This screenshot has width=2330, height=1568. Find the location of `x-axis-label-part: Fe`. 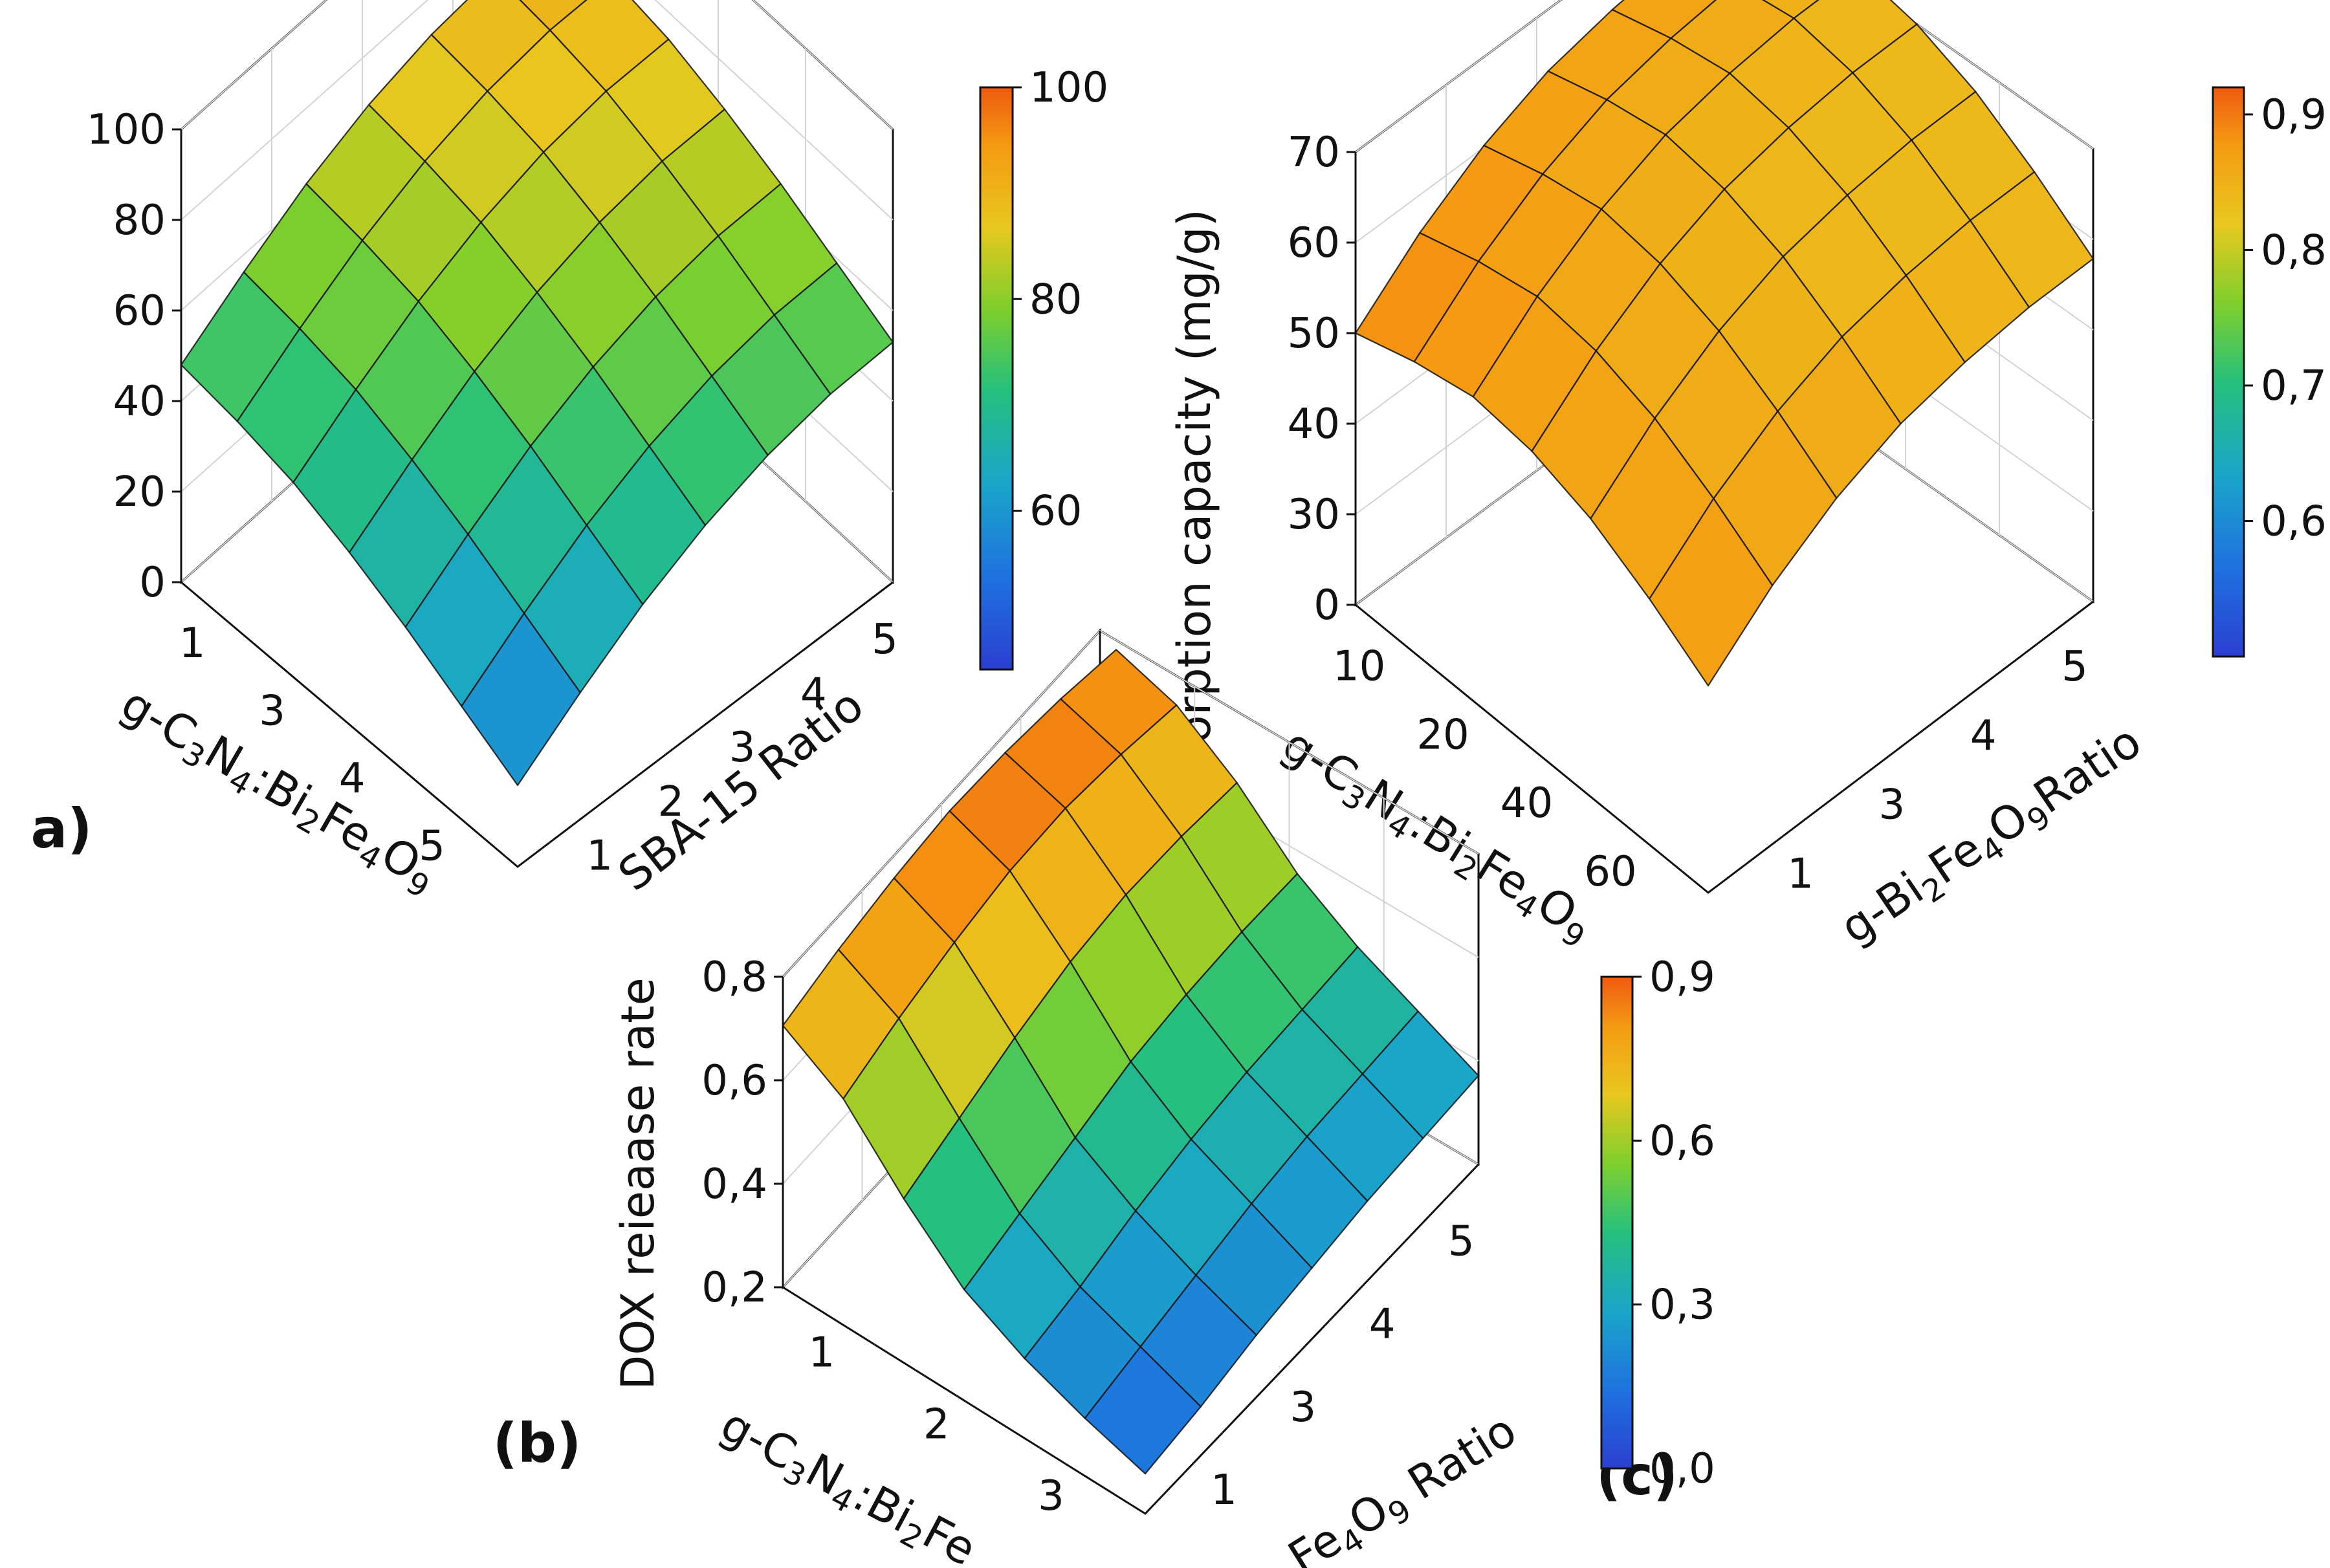

x-axis-label-part: Fe is located at coordinates (949, 1536).